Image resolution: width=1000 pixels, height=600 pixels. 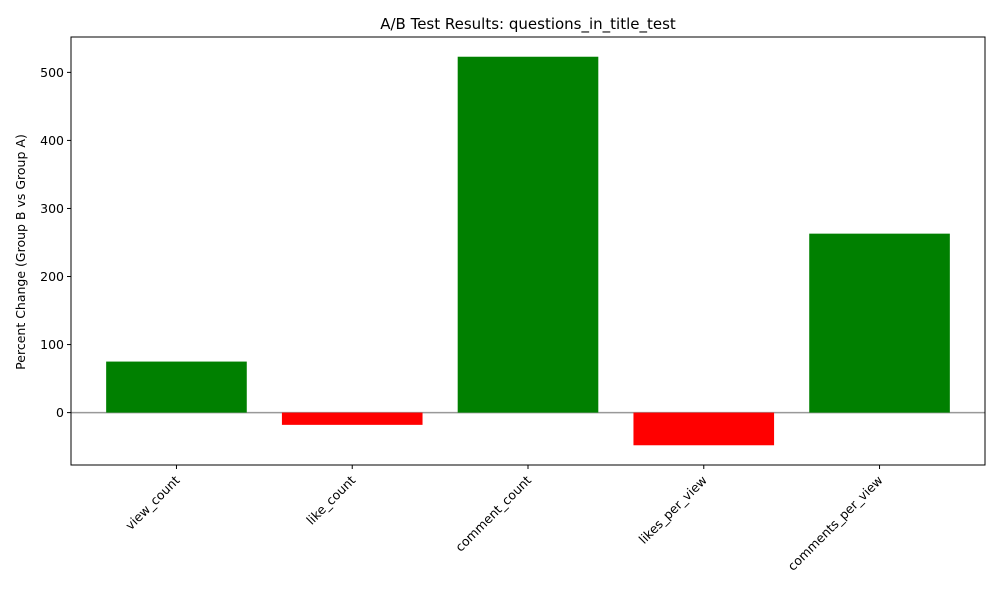 What do you see at coordinates (152, 502) in the screenshot?
I see `x-tick-label: view_count` at bounding box center [152, 502].